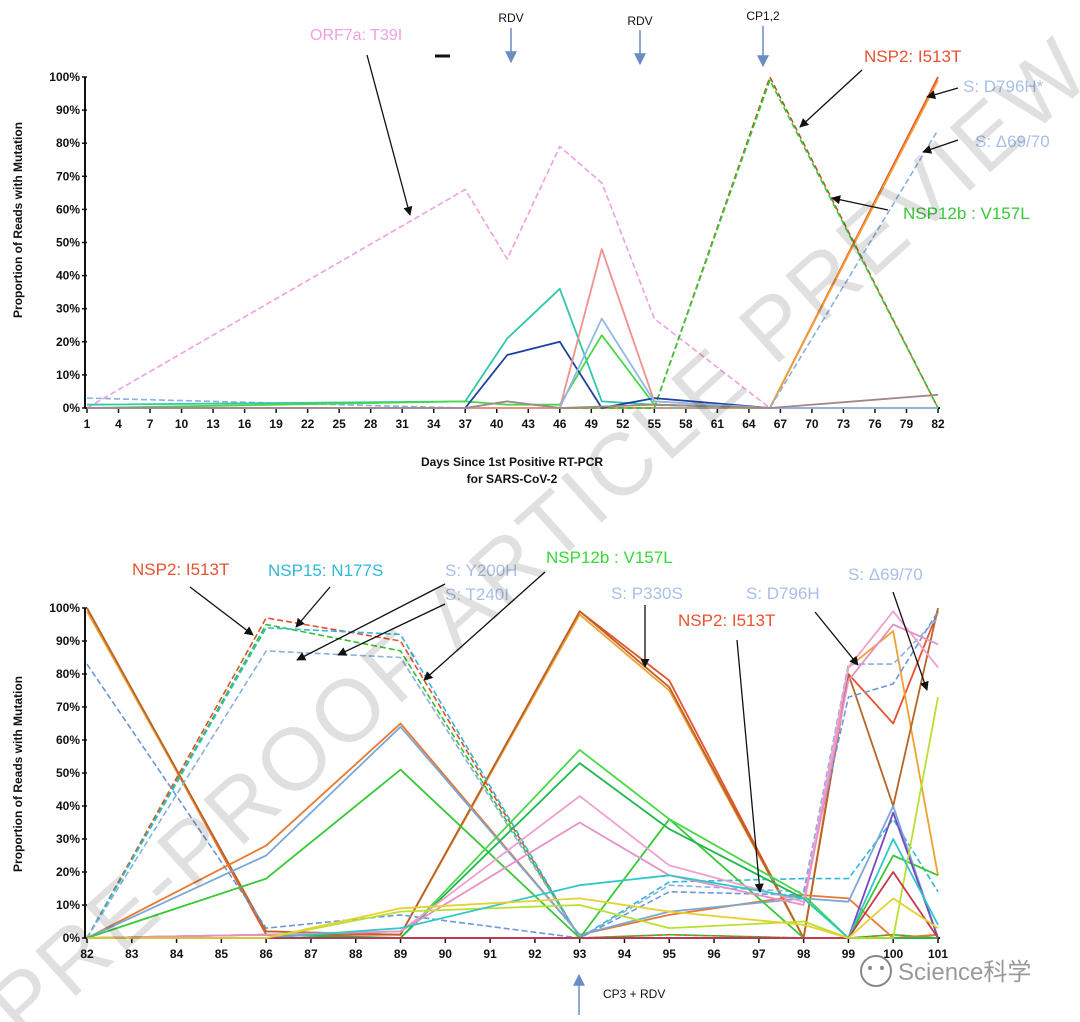  What do you see at coordinates (389, 135) in the screenshot?
I see `arrow-orf7a` at bounding box center [389, 135].